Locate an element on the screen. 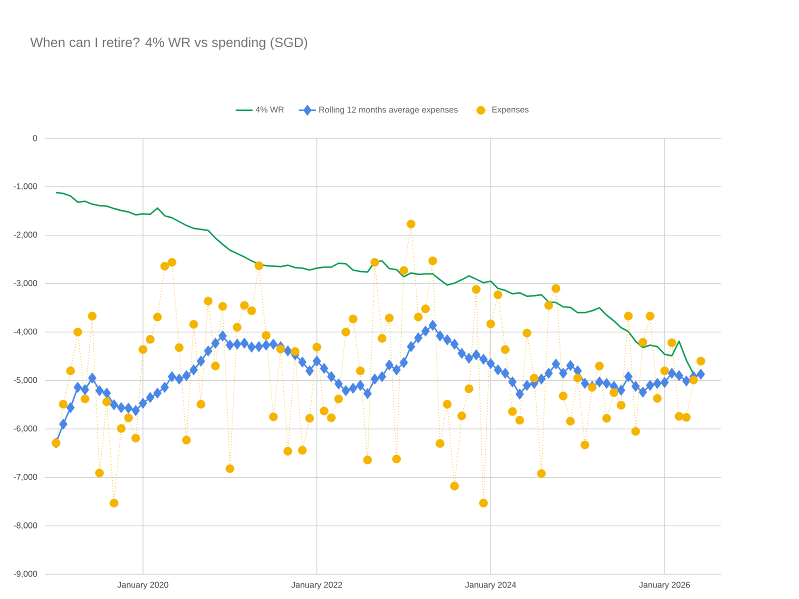 Image resolution: width=799 pixels, height=599 pixels. y-tick-label: -7,000 is located at coordinates (26, 477).